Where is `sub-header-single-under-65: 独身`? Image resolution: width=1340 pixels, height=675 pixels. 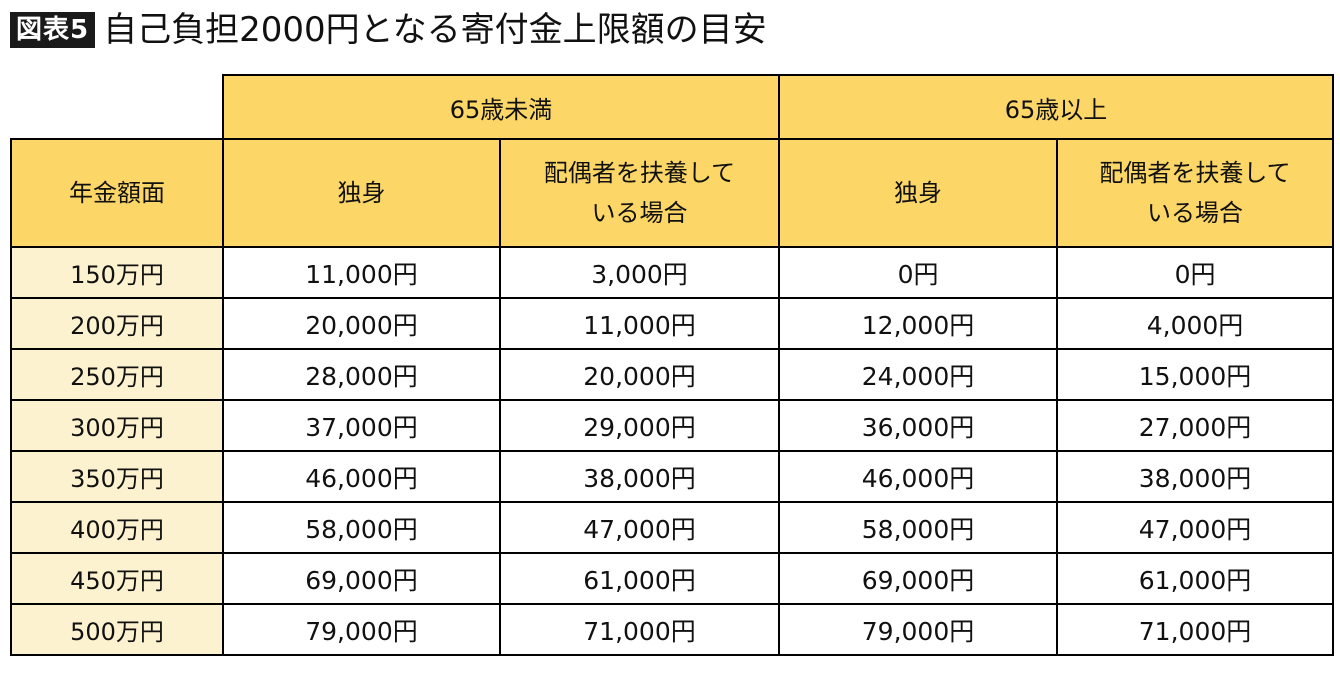
sub-header-single-under-65: 独身 is located at coordinates (361, 193).